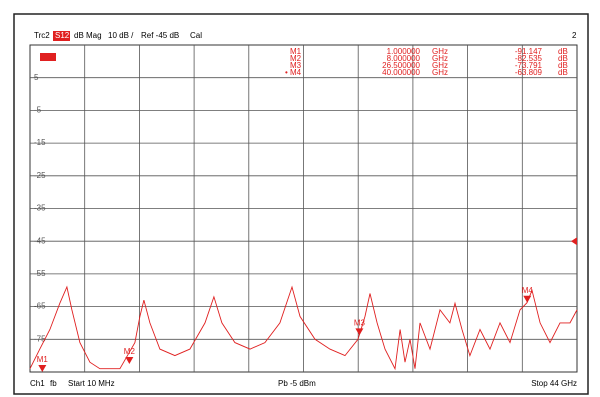  What do you see at coordinates (297, 383) in the screenshot?
I see `power: Pb -5 dBm` at bounding box center [297, 383].